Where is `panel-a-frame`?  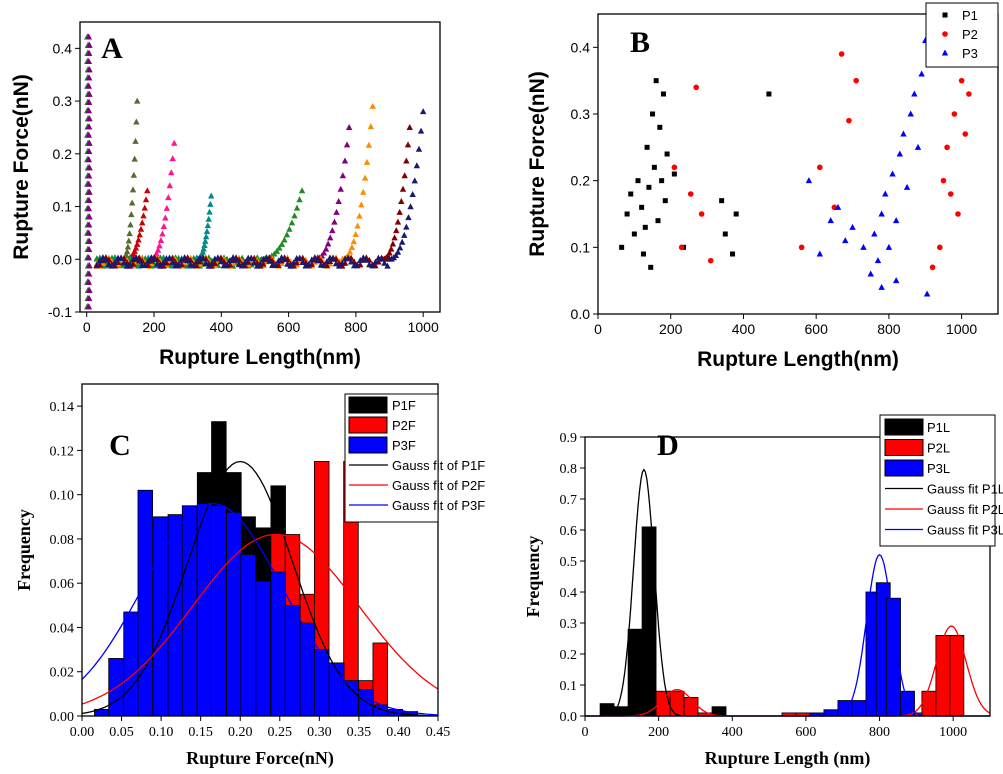 panel-a-frame is located at coordinates (260, 167).